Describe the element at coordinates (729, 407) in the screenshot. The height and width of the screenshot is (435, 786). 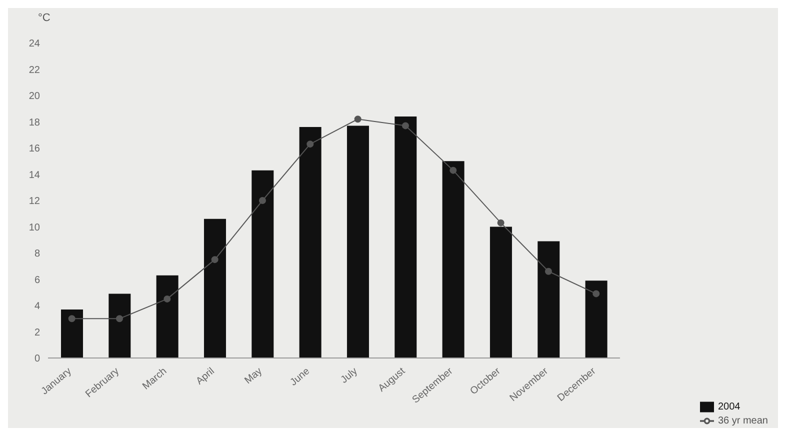
I see `legend-label: 2004` at that location.